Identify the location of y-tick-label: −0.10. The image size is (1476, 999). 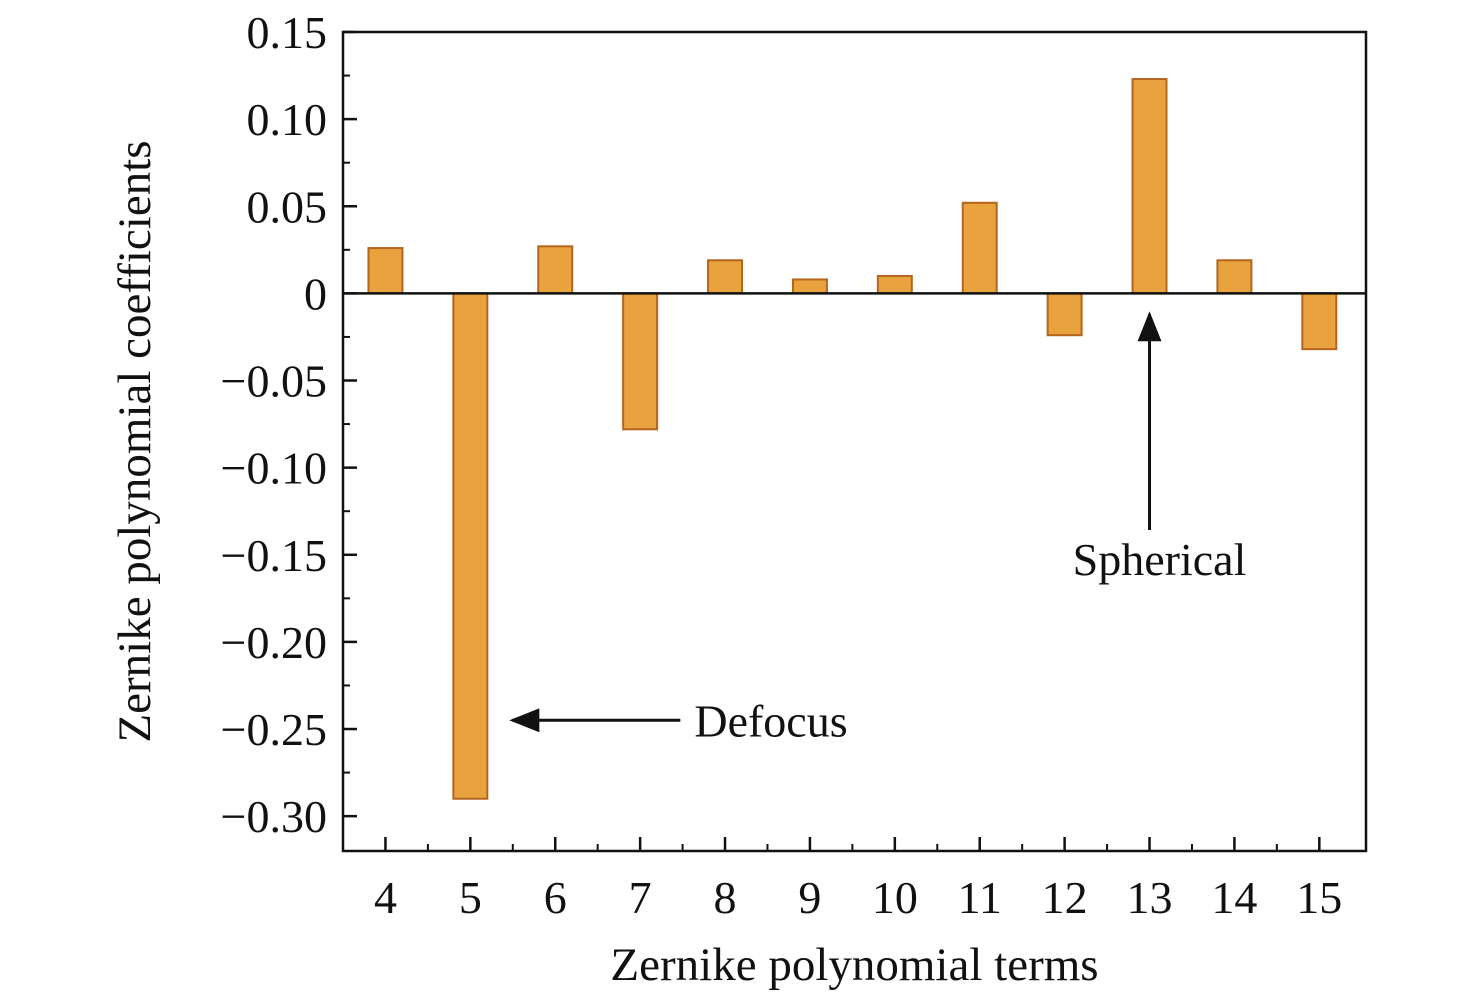
(274, 468).